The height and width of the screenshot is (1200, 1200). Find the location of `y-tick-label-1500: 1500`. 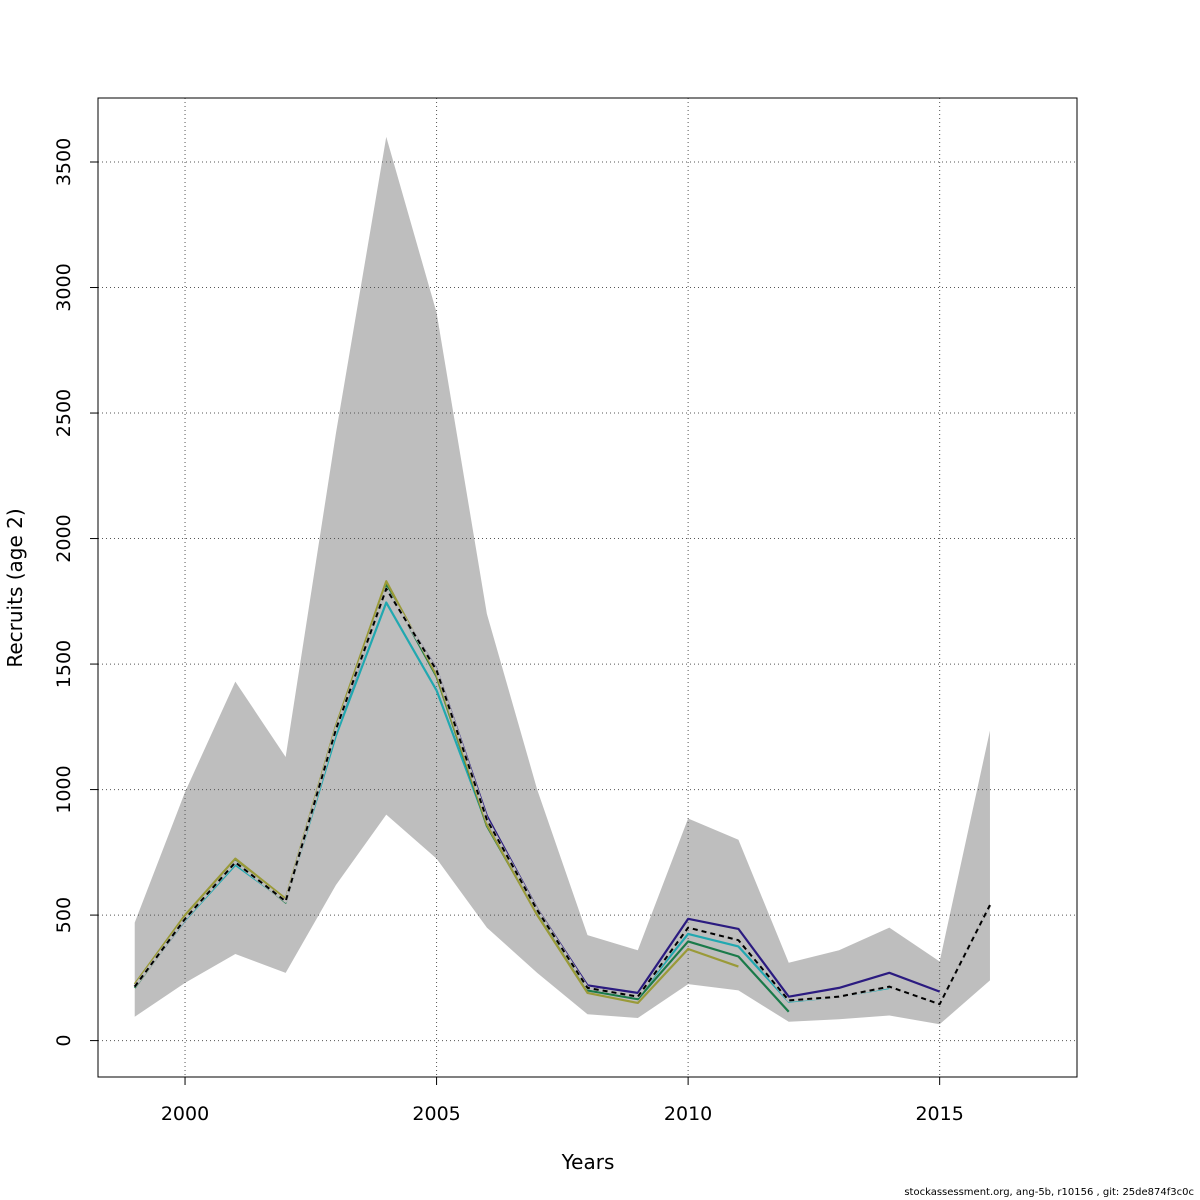

y-tick-label-1500: 1500 is located at coordinates (64, 664).